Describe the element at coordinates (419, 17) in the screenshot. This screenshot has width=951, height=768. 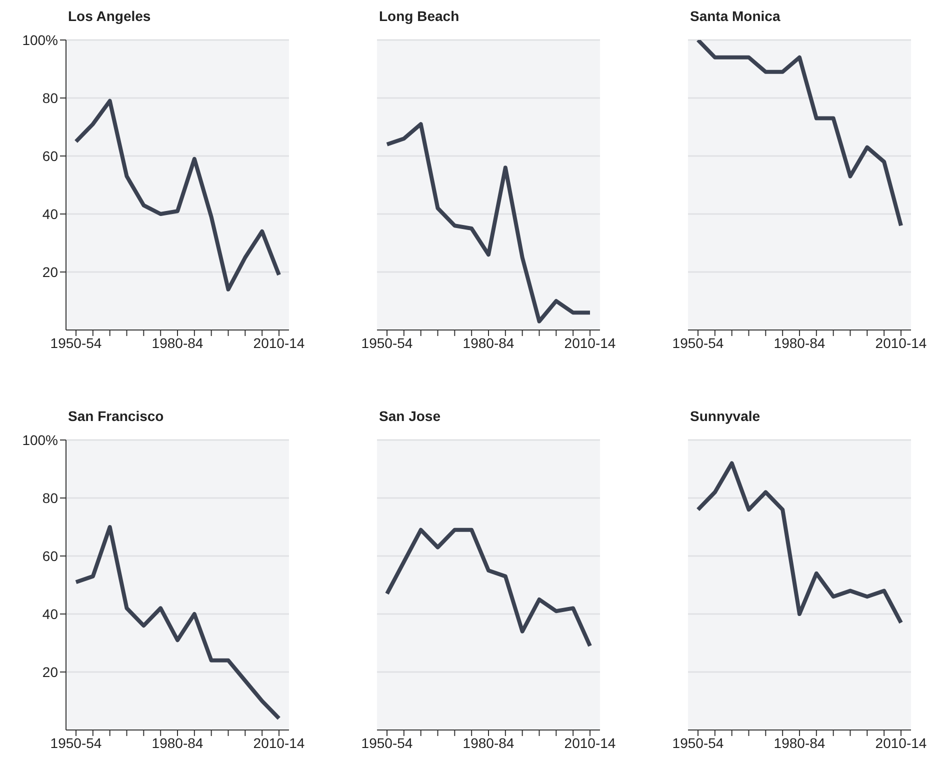
I see `chart-title: Long Beach` at that location.